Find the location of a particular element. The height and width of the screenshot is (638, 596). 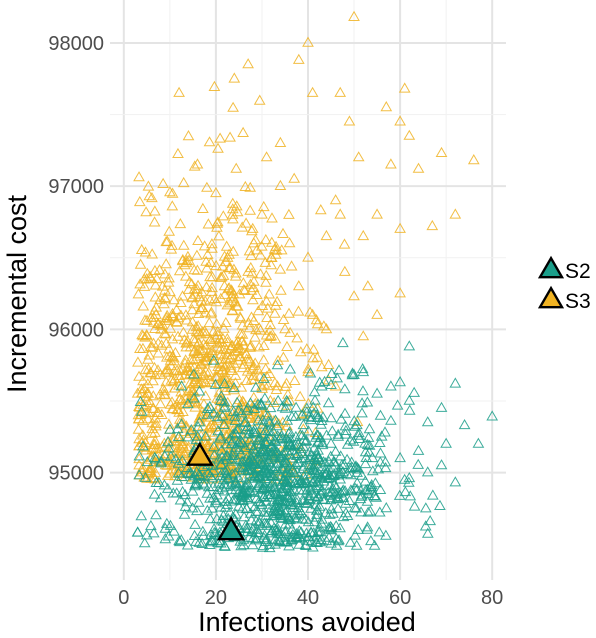

y-tick-label: 96000 is located at coordinates (76, 330).